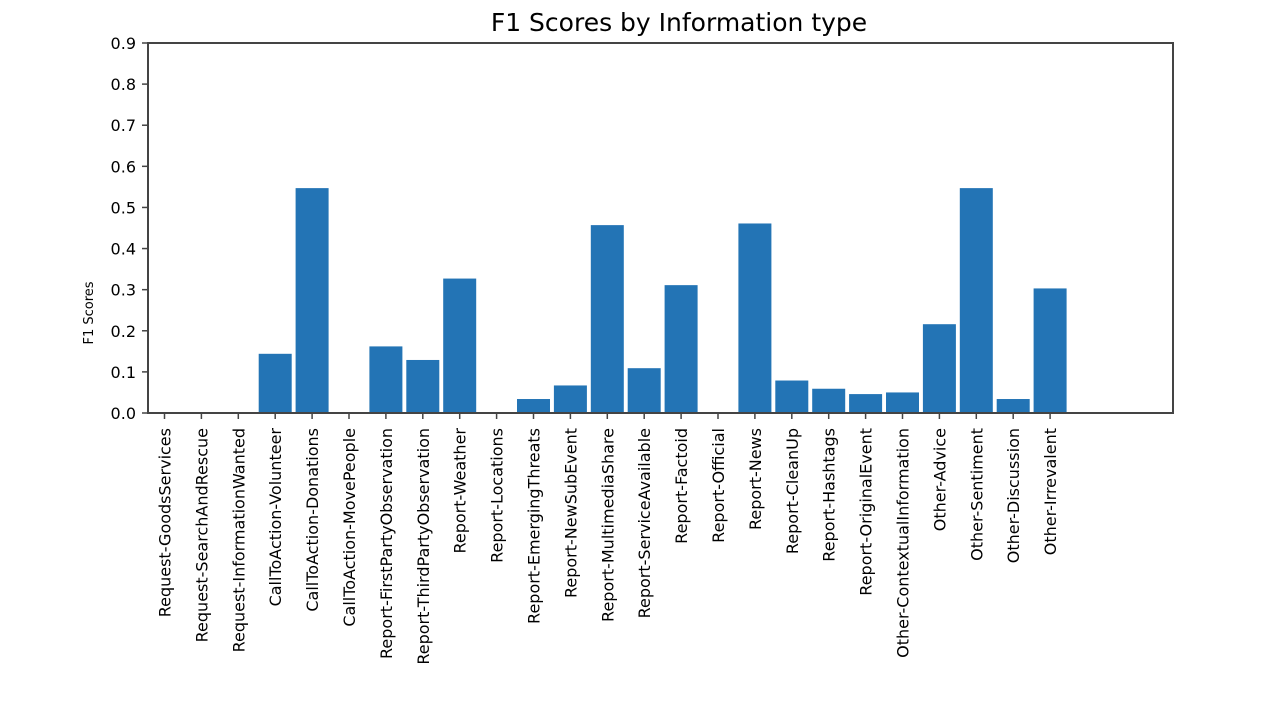 This screenshot has width=1280, height=725. What do you see at coordinates (123, 207) in the screenshot?
I see `y-tick-label: 0.5` at bounding box center [123, 207].